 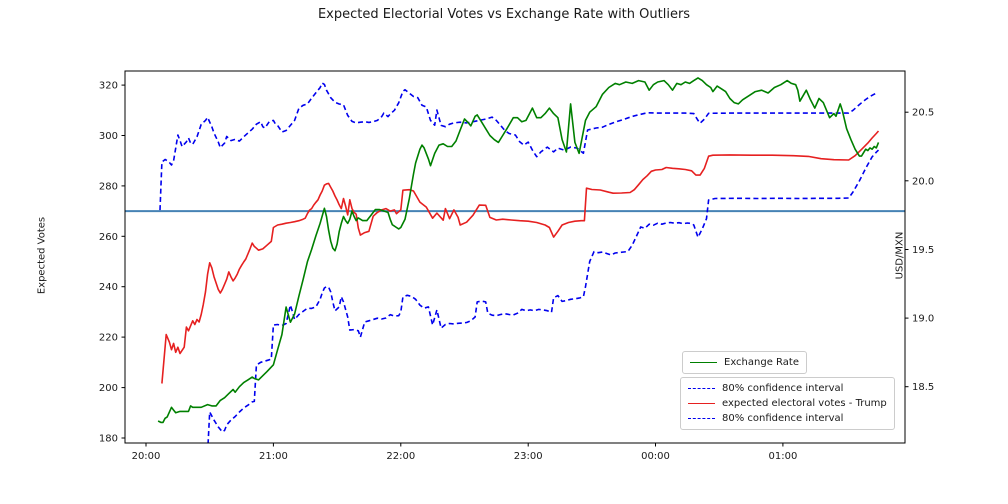 What do you see at coordinates (804, 403) in the screenshot?
I see `legend-label-trump-votes: expected electoral votes - Trump` at bounding box center [804, 403].